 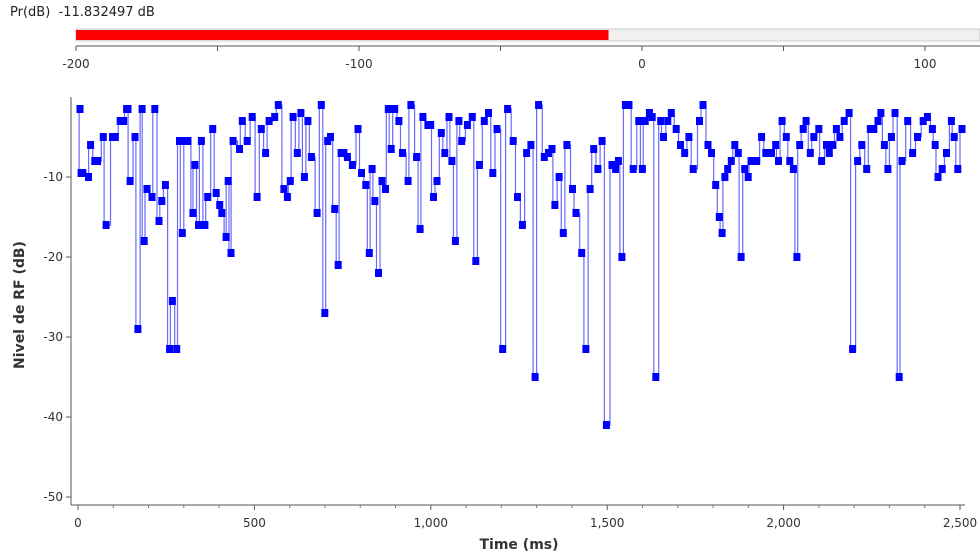 I want to click on y-axis-title: Nivel de RF (dB), so click(x=20, y=305).